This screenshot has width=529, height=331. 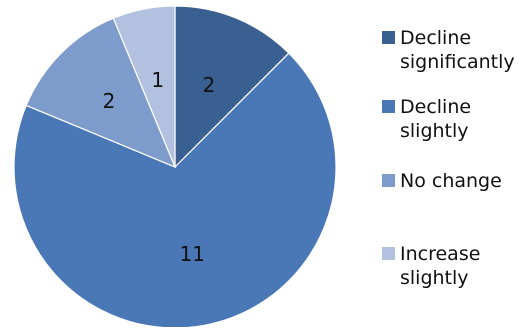 What do you see at coordinates (232, 87) in the screenshot?
I see `pie-slice-decline-significantly` at bounding box center [232, 87].